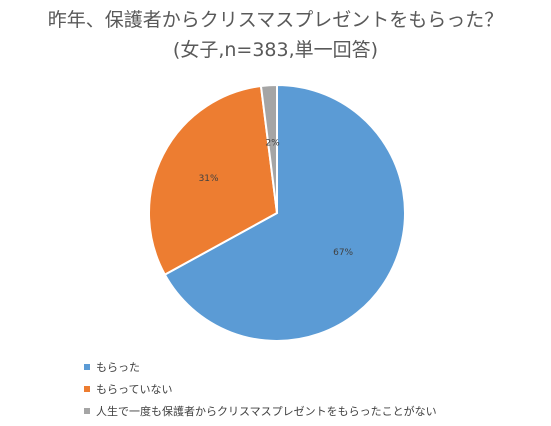  I want to click on data-label-not-received: 31%, so click(209, 179).